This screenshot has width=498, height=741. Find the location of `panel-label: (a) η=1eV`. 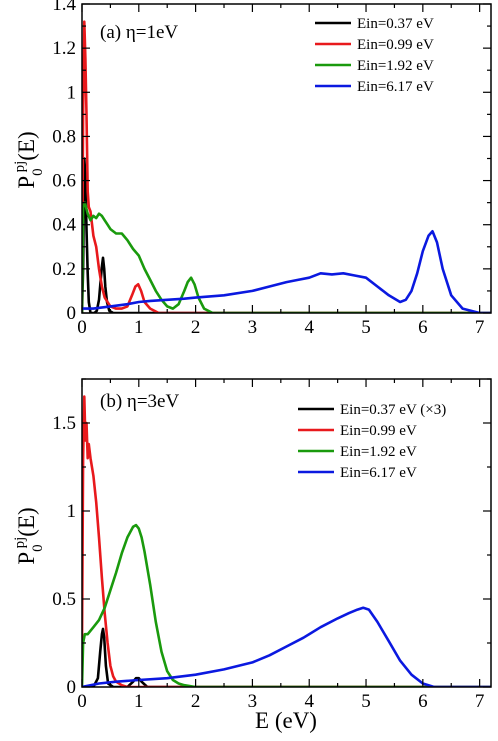

panel-label: (a) η=1eV is located at coordinates (139, 32).